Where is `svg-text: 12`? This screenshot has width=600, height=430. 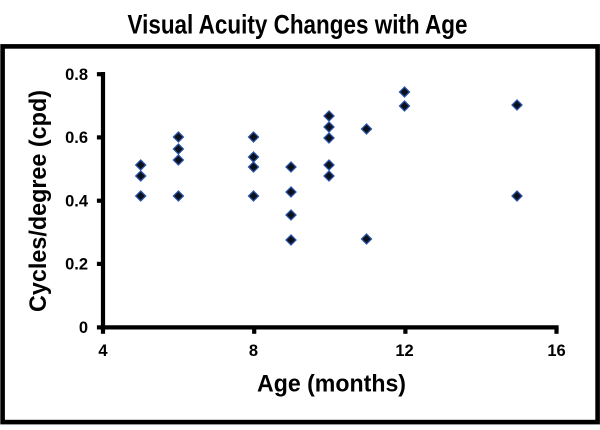
svg-text: 12 is located at coordinates (404, 351).